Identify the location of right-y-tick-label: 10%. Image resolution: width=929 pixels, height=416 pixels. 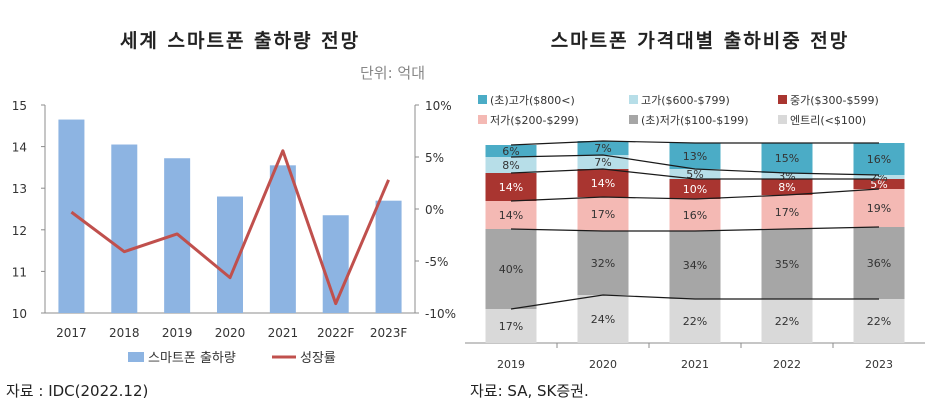
(438, 106).